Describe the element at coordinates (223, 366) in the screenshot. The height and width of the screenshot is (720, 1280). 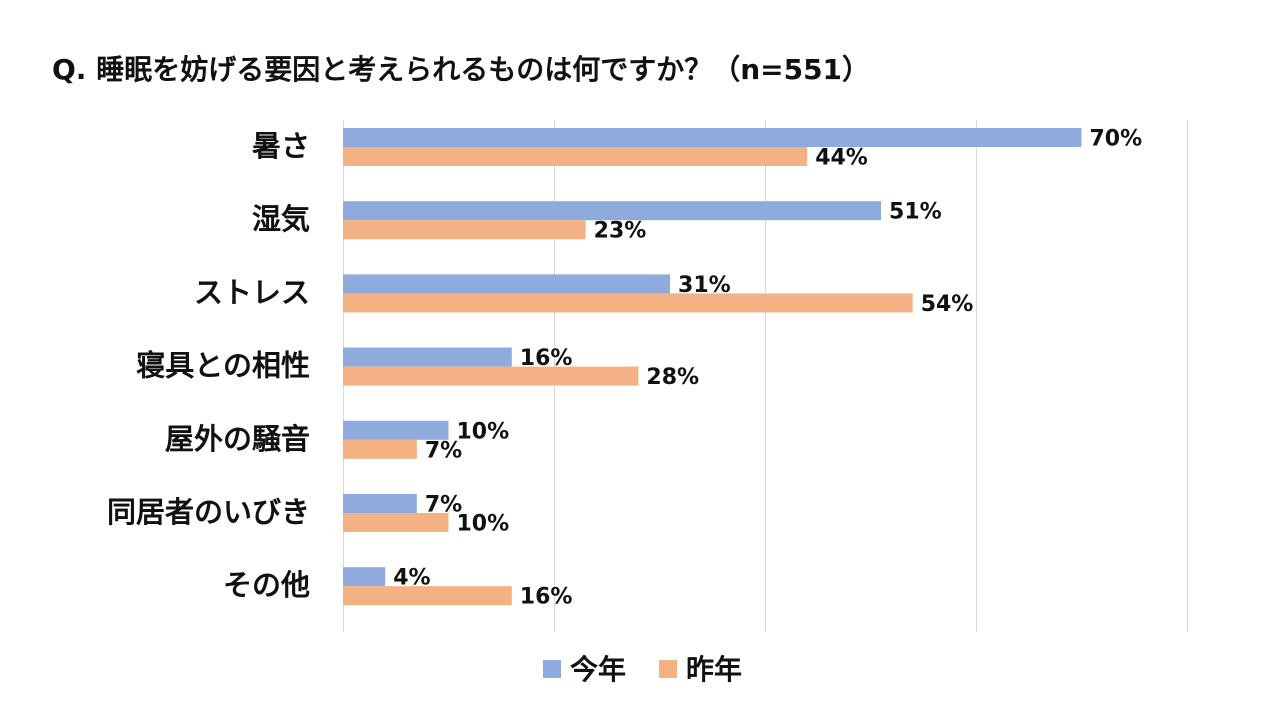
I see `category-label: 寝具との相性` at that location.